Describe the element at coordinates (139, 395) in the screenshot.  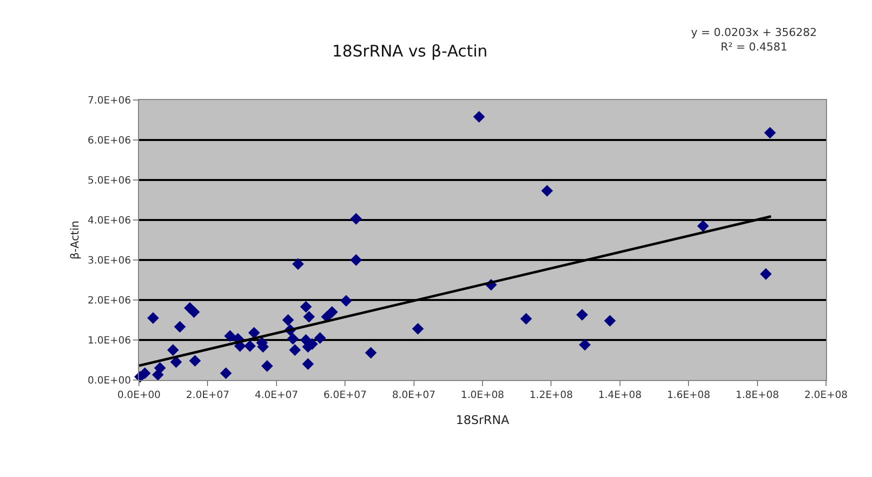
I see `x-tick-label: 0.0E+00` at that location.